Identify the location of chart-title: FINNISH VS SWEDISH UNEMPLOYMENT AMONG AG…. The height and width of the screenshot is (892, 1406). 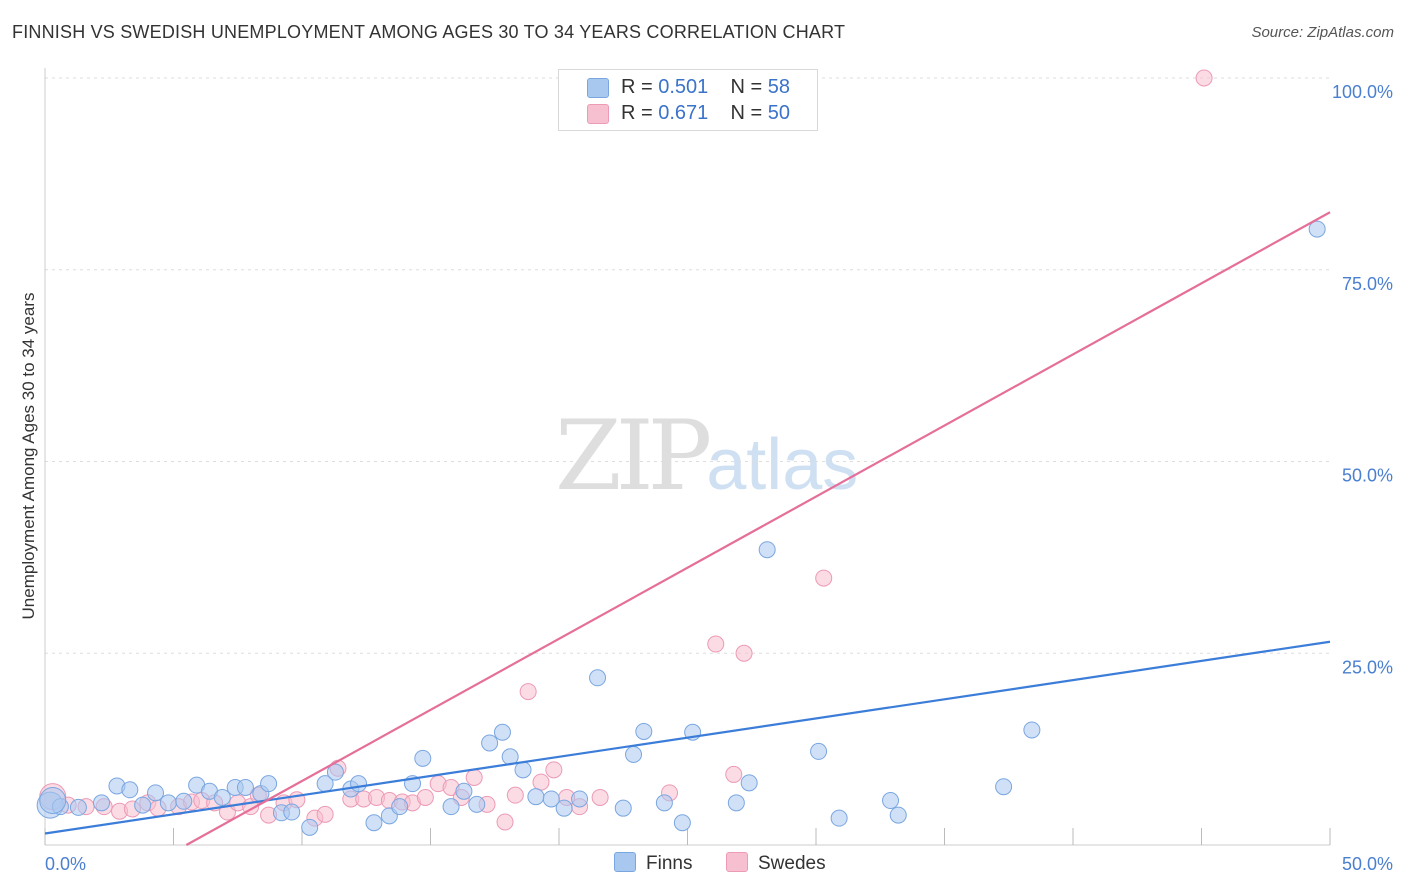
(429, 32).